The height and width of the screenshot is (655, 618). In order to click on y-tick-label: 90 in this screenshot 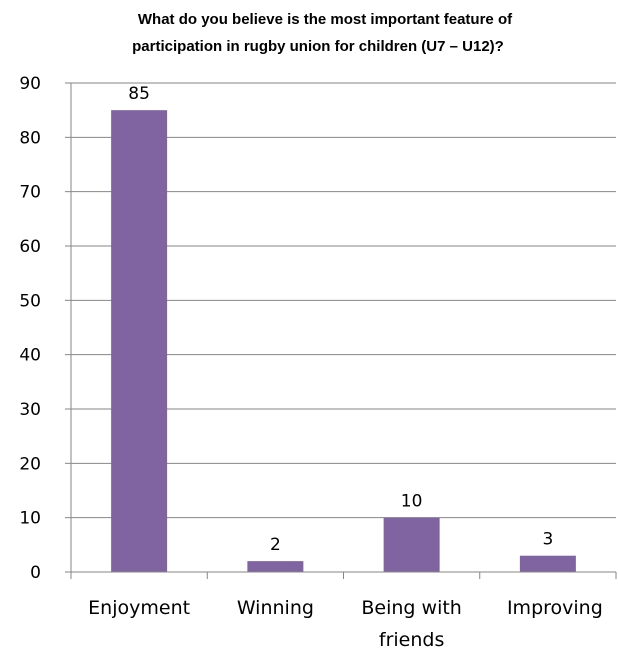, I will do `click(30, 84)`.